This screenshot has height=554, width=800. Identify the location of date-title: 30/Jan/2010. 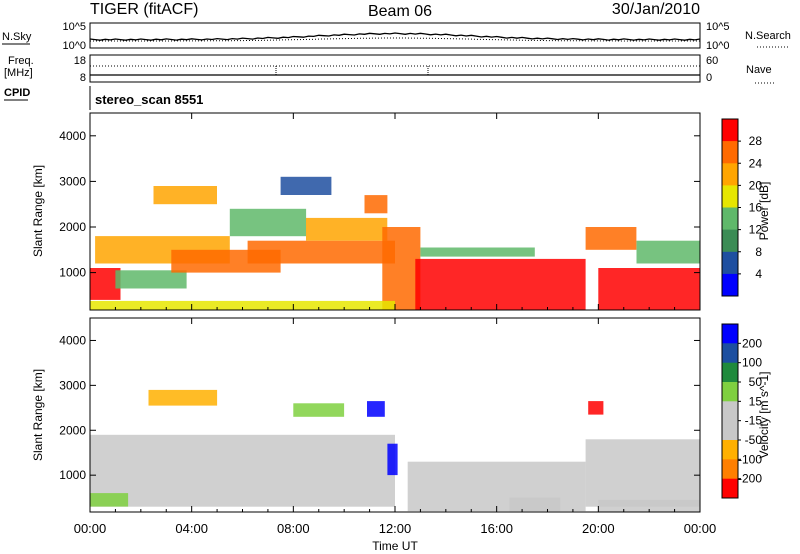
(656, 9).